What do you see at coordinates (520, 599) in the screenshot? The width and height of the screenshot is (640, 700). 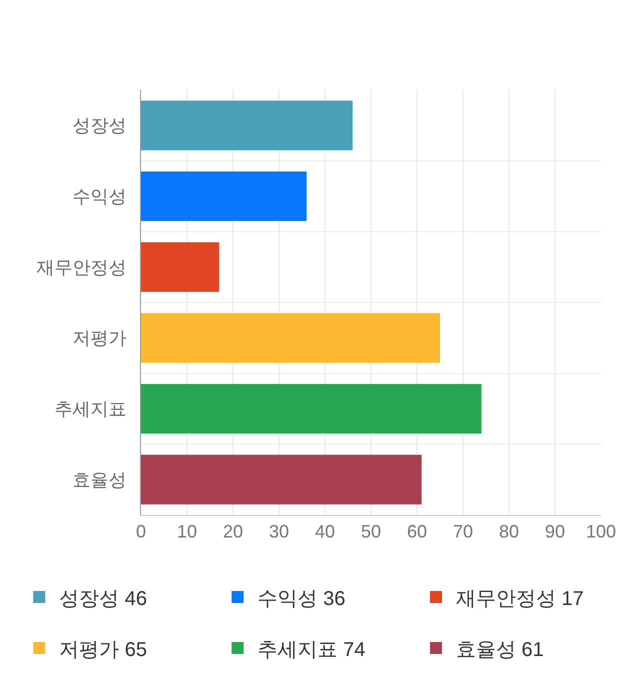 I see `legend-label: 재무안정성 17` at bounding box center [520, 599].